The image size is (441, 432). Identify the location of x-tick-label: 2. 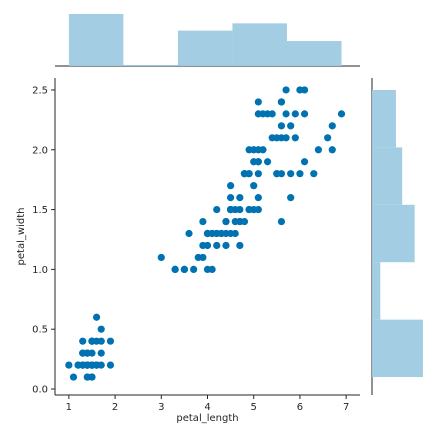
(115, 407).